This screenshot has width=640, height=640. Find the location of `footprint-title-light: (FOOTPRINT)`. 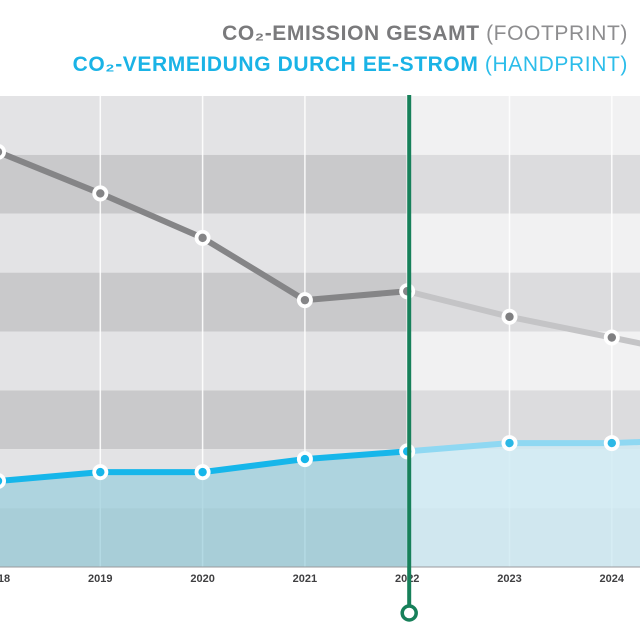

footprint-title-light: (FOOTPRINT) is located at coordinates (557, 33).